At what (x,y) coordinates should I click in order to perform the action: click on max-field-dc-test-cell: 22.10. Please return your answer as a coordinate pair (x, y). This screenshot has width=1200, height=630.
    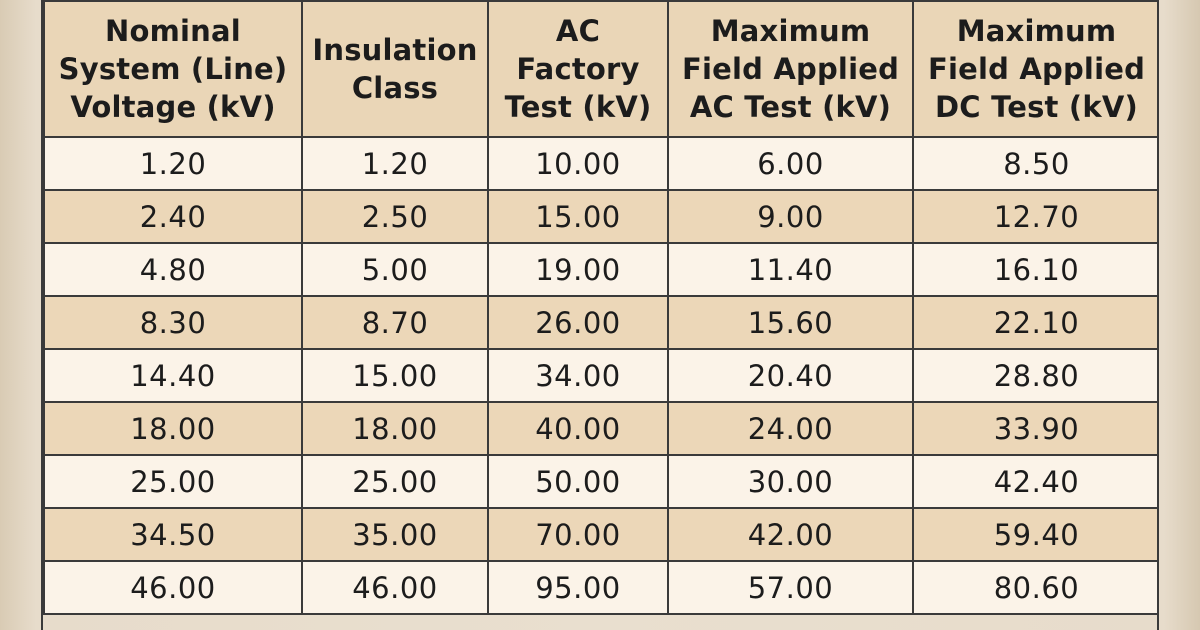
    Looking at the image, I should click on (1034, 322).